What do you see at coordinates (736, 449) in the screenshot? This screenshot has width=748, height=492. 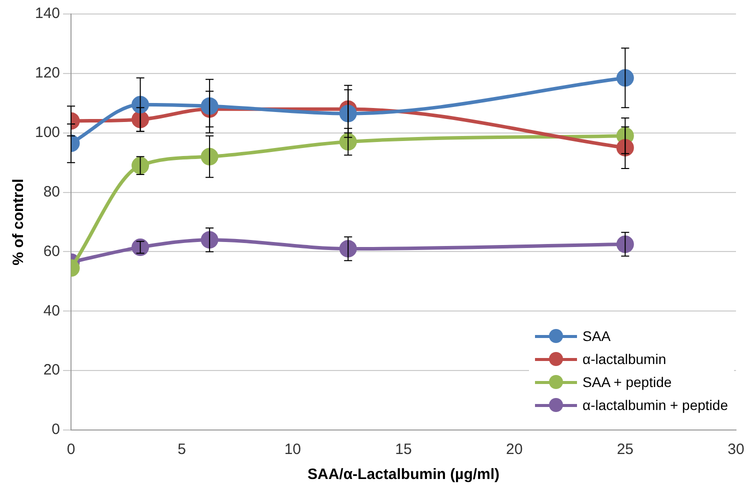 I see `x-tick-label: 30` at bounding box center [736, 449].